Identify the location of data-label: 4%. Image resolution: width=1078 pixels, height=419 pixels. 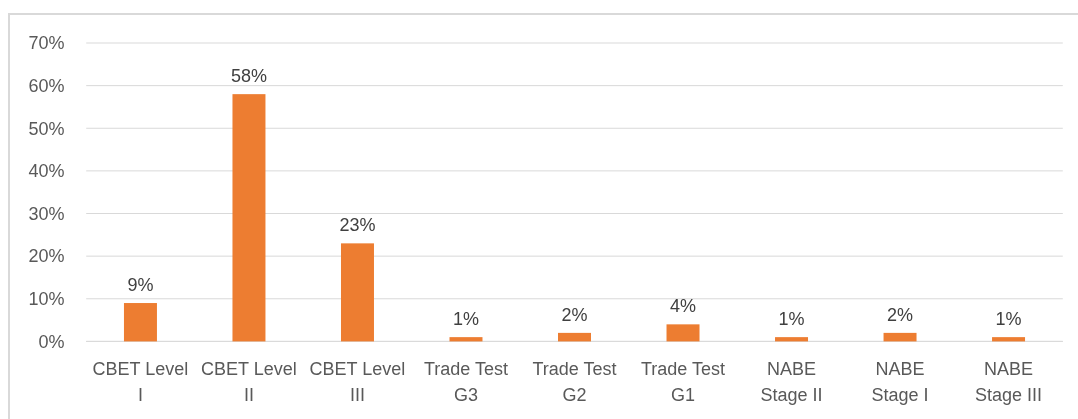
(683, 306).